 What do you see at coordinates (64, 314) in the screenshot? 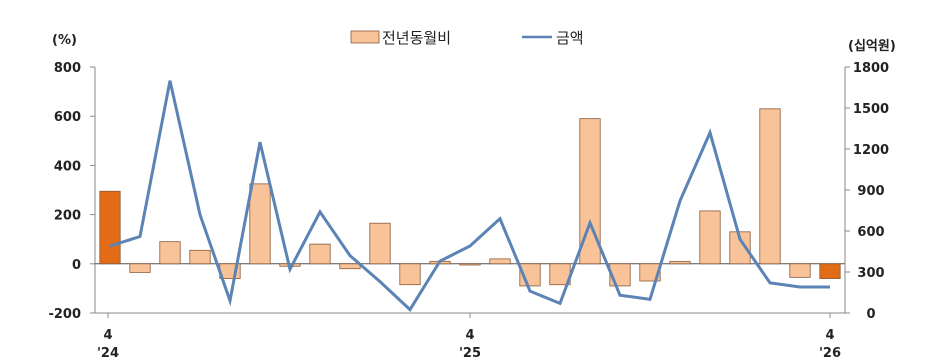
I see `left-axis-tick-label: -200` at bounding box center [64, 314].